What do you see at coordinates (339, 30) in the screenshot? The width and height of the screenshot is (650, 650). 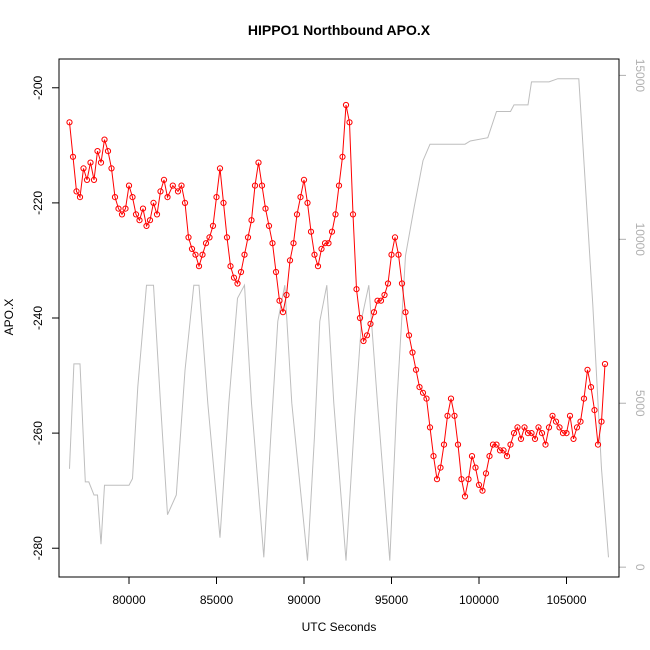 I see `chart-title: HIPPO1 Northbound APO.X` at bounding box center [339, 30].